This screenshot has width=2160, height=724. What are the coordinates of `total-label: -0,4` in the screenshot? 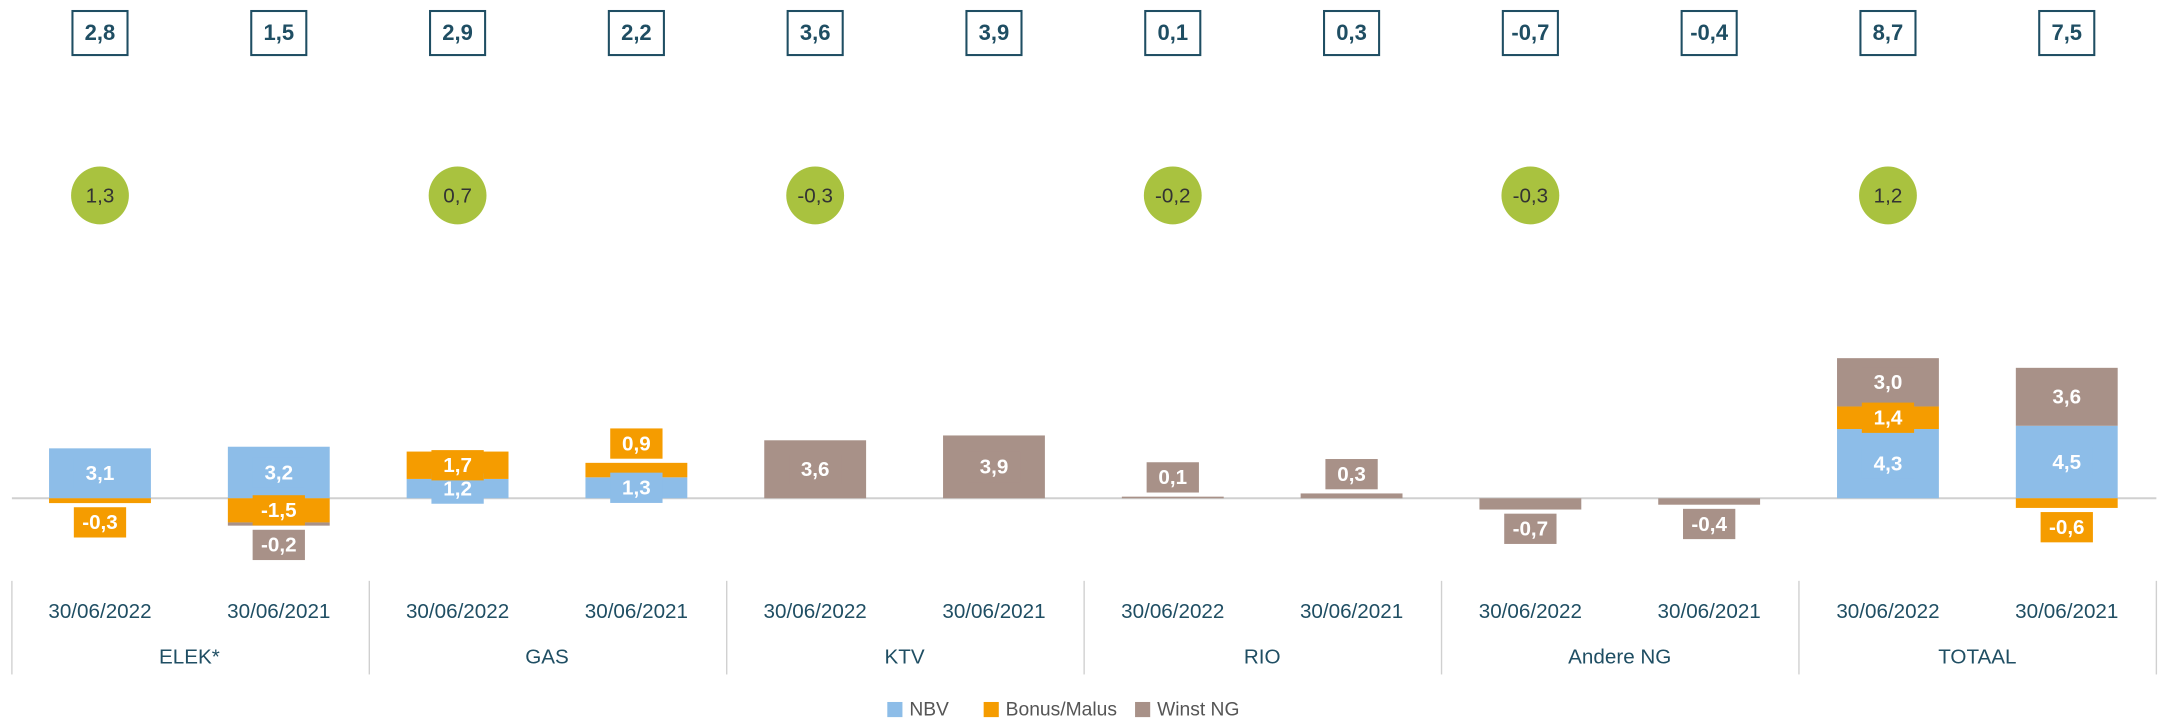 It's located at (1709, 32).